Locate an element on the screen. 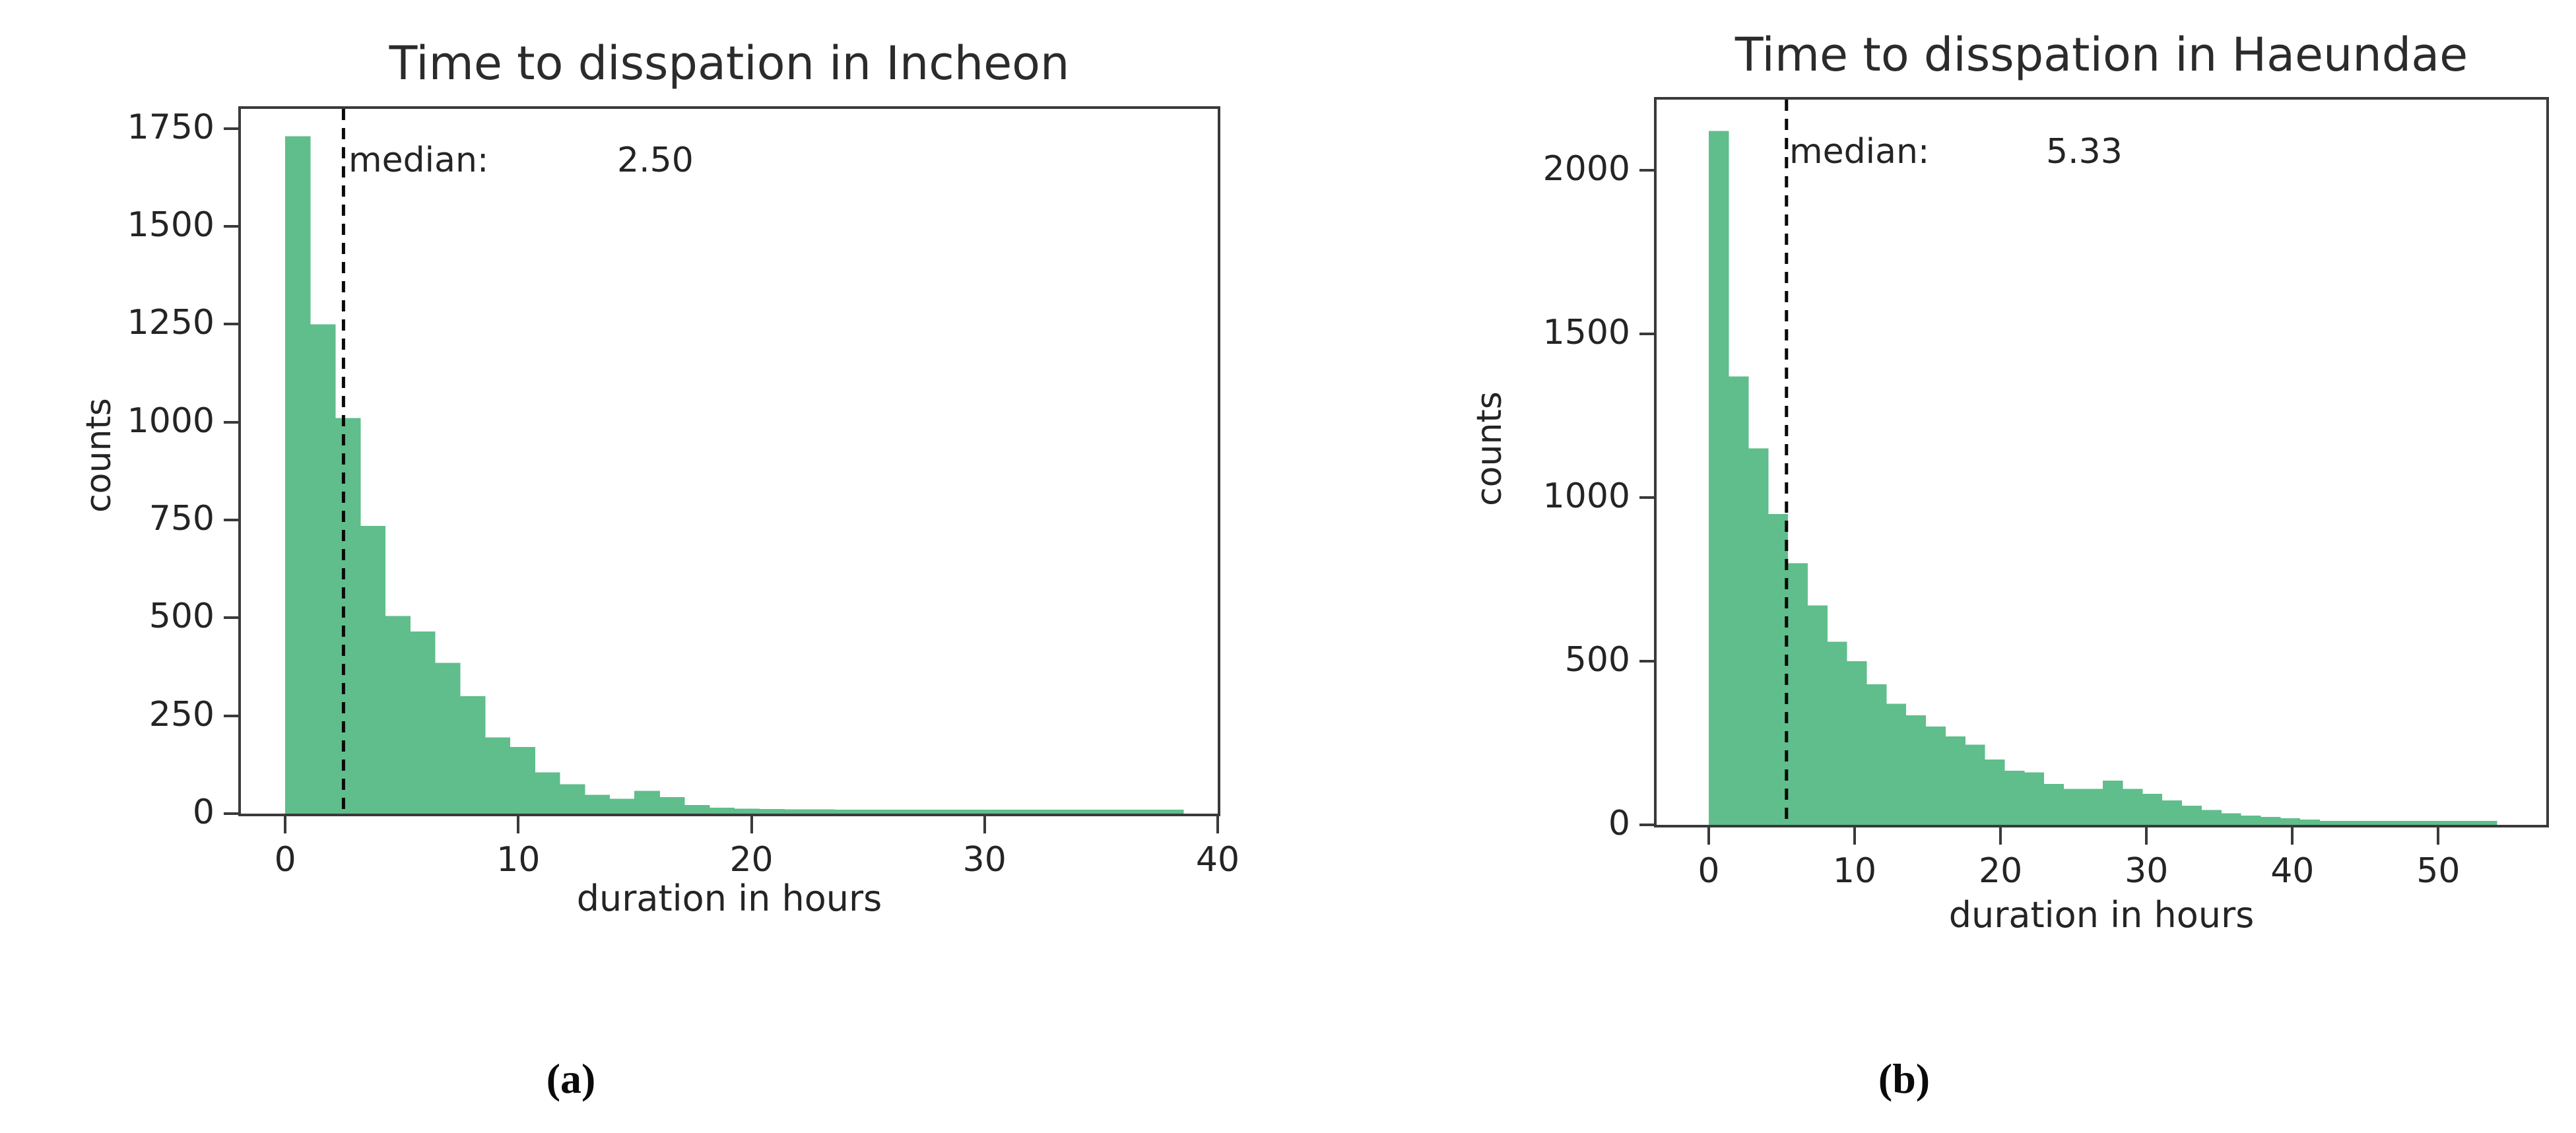 This screenshot has width=2576, height=1133. x-tick-label: 30 is located at coordinates (984, 860).